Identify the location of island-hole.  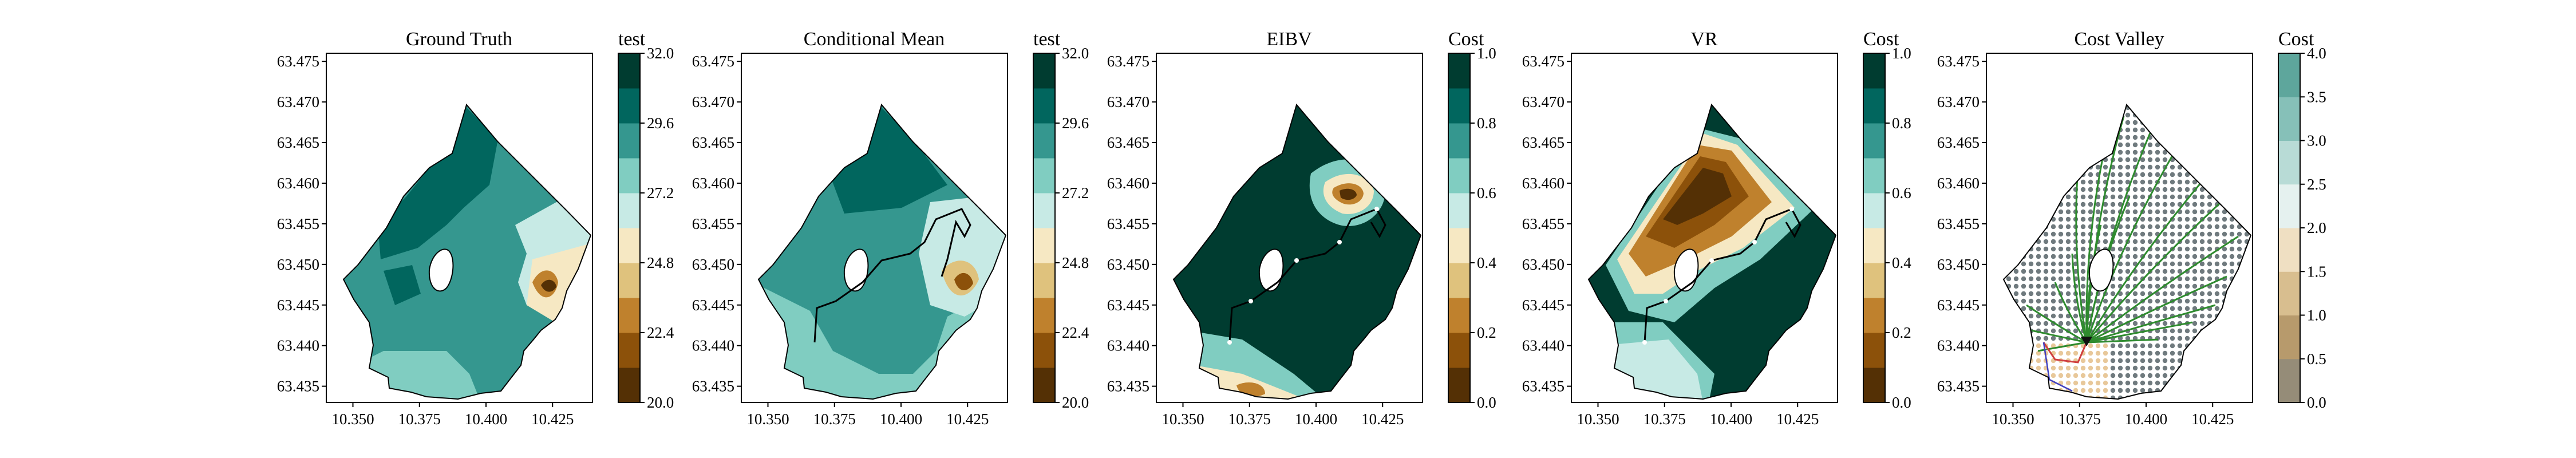
(441, 270).